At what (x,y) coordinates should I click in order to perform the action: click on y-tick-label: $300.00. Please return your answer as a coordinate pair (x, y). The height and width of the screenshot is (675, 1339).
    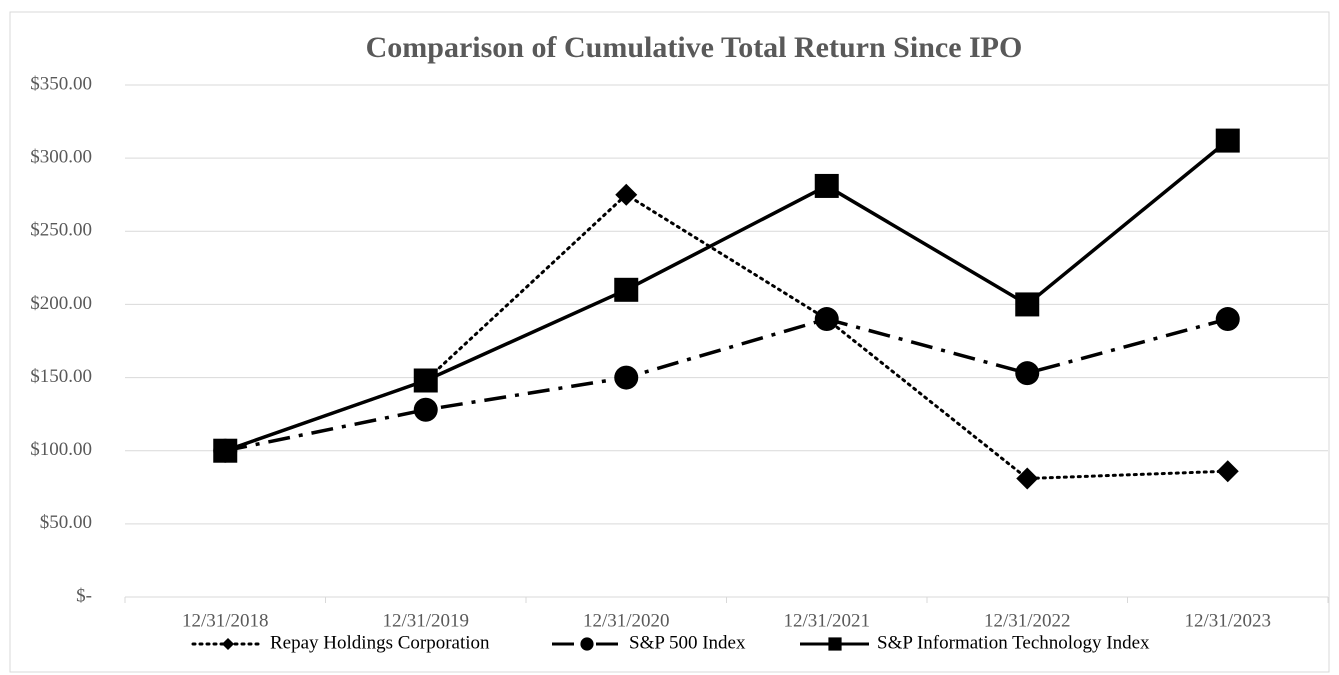
    Looking at the image, I should click on (61, 157).